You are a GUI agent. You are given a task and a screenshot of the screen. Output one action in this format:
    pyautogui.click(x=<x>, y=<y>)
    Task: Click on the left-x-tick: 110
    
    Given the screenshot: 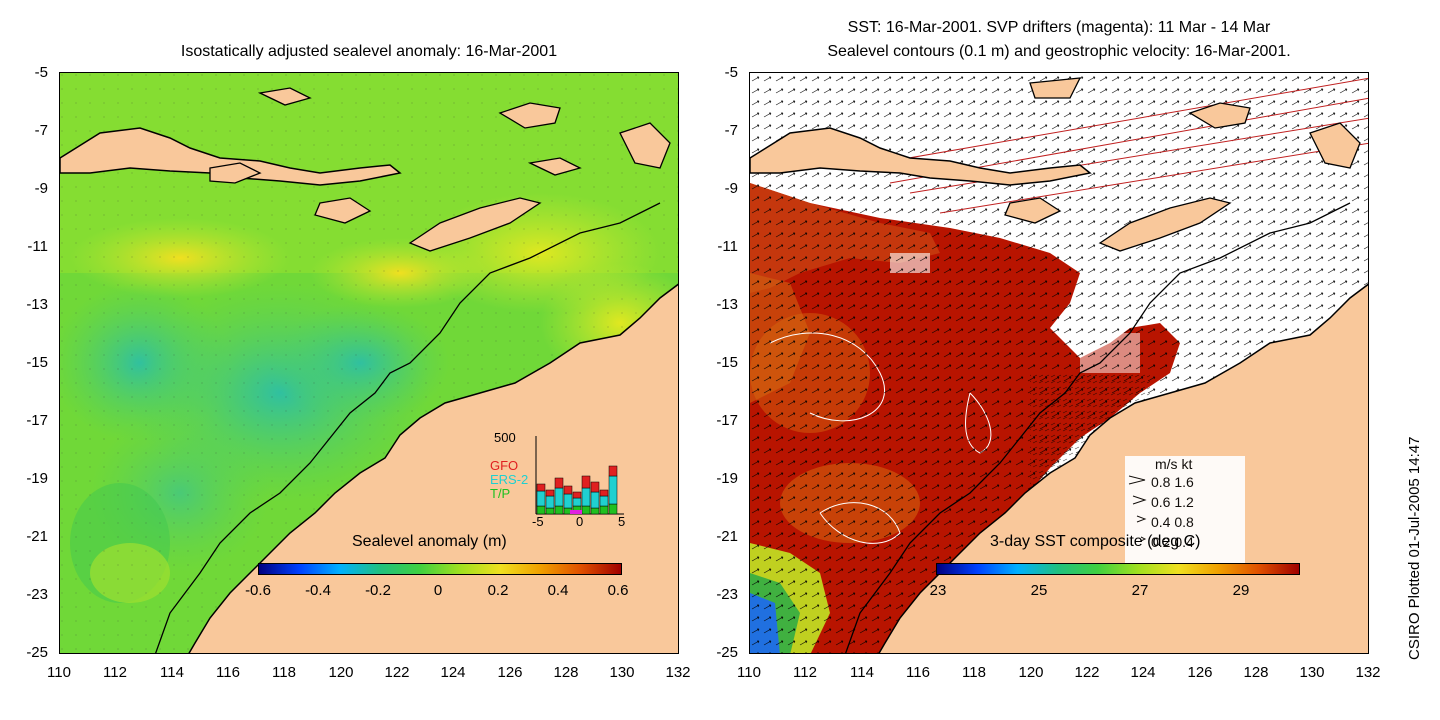 What is the action you would take?
    pyautogui.click(x=59, y=672)
    